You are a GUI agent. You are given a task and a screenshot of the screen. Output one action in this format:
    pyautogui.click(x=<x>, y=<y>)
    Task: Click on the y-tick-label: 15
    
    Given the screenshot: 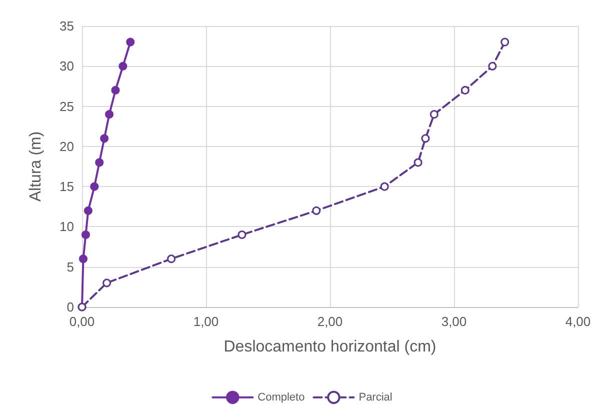 What is the action you would take?
    pyautogui.click(x=67, y=186)
    